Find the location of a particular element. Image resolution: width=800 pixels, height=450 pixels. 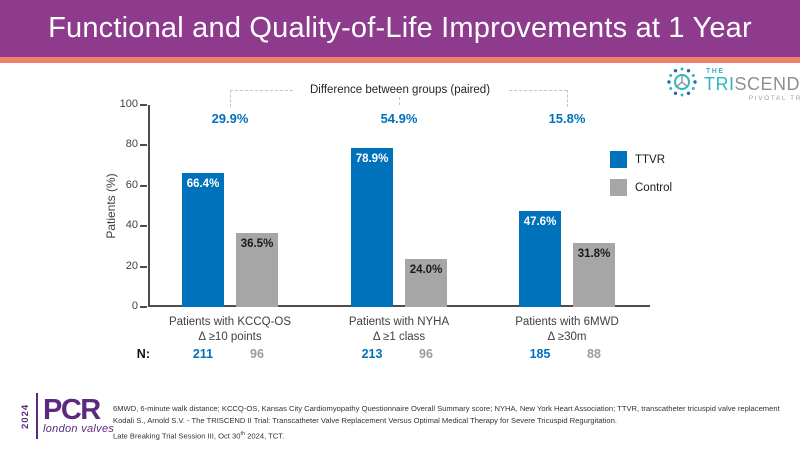

triscend-logo-text: THE TRISCEND II PIVOTAL TRIAL is located at coordinates (752, 85).